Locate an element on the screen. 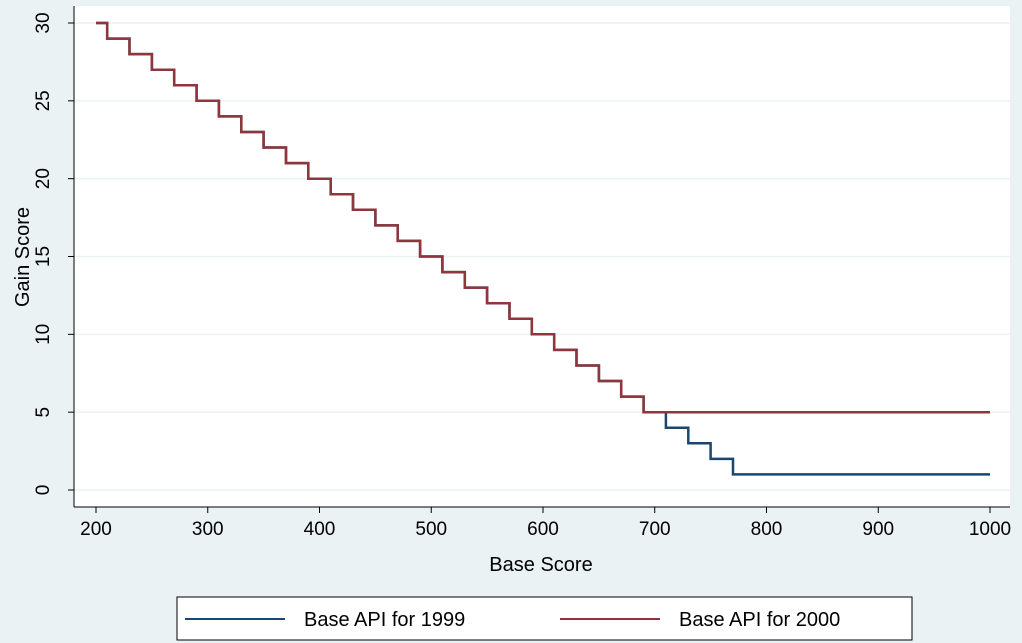  legend: Base API for 1999 Base API for 2000 is located at coordinates (544, 618).